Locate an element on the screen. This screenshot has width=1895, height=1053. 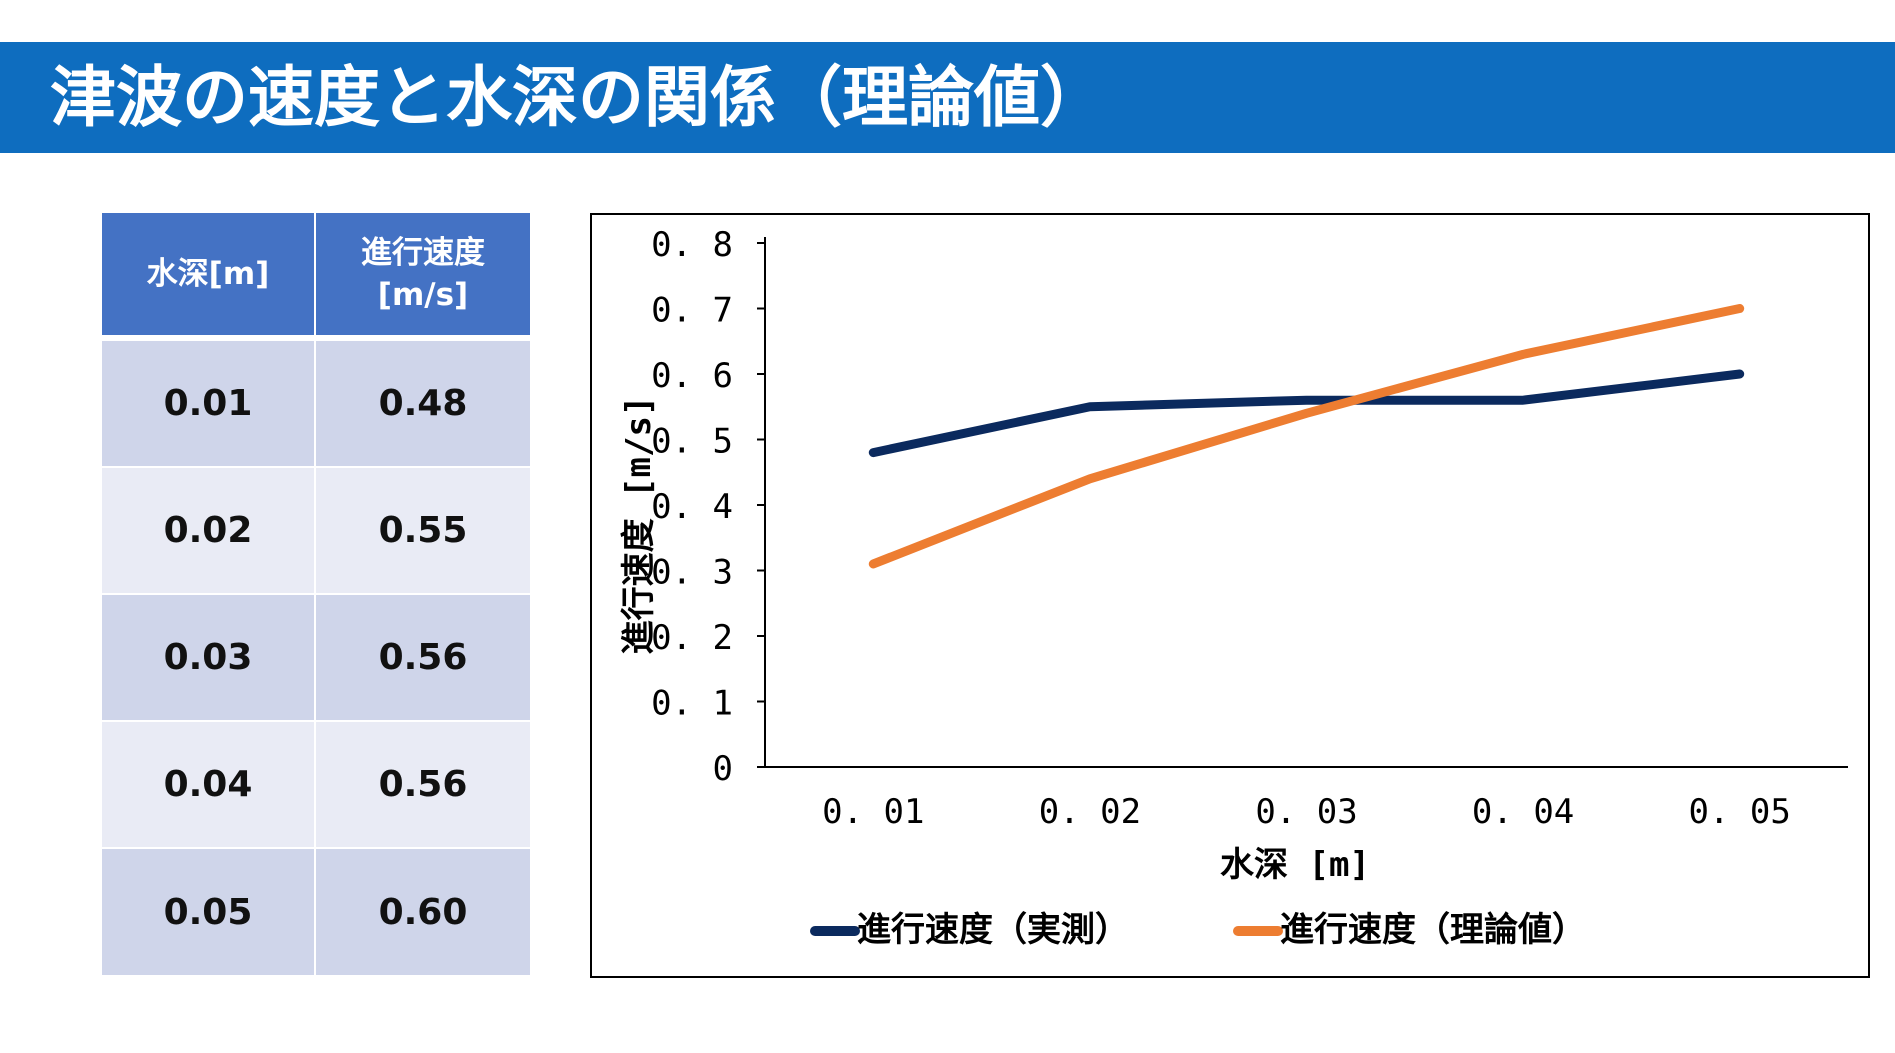
table-header-depth: 水深[m] is located at coordinates (208, 274).